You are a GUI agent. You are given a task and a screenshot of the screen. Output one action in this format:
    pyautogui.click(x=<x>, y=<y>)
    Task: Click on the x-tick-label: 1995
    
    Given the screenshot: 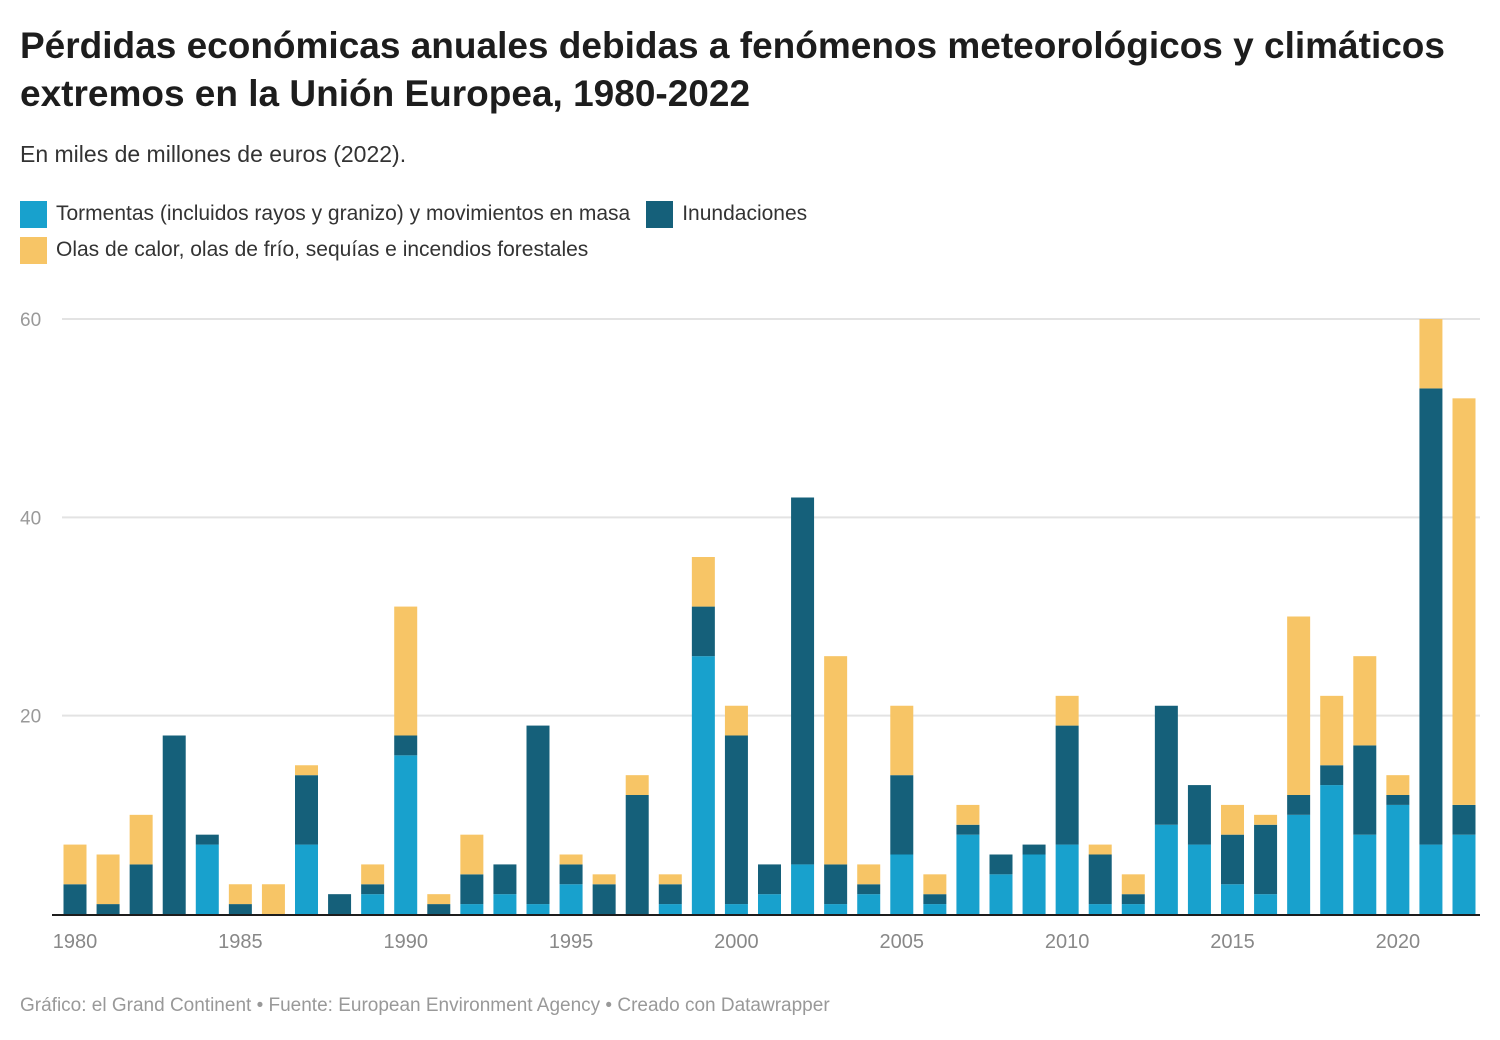 What is the action you would take?
    pyautogui.click(x=571, y=942)
    